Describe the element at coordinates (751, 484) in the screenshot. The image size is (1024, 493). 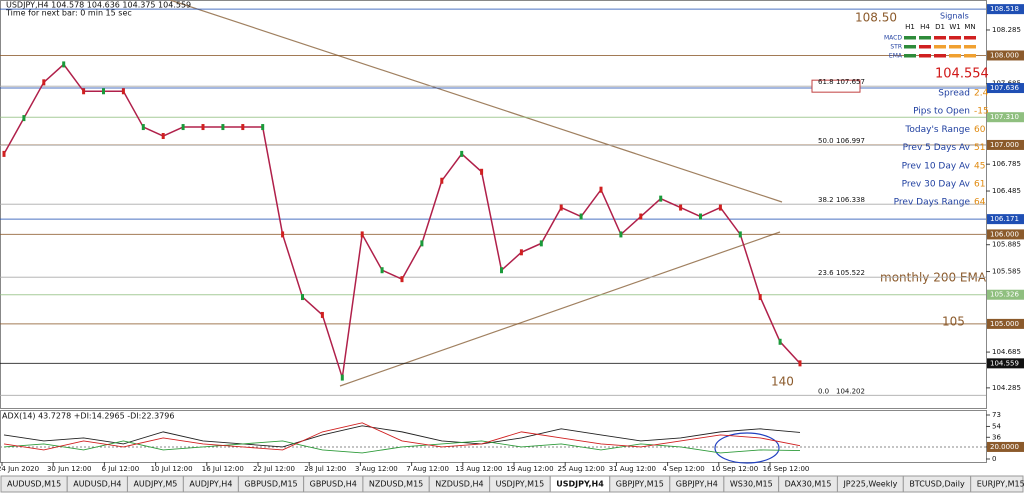
I see `tab-label: WS30,M15` at that location.